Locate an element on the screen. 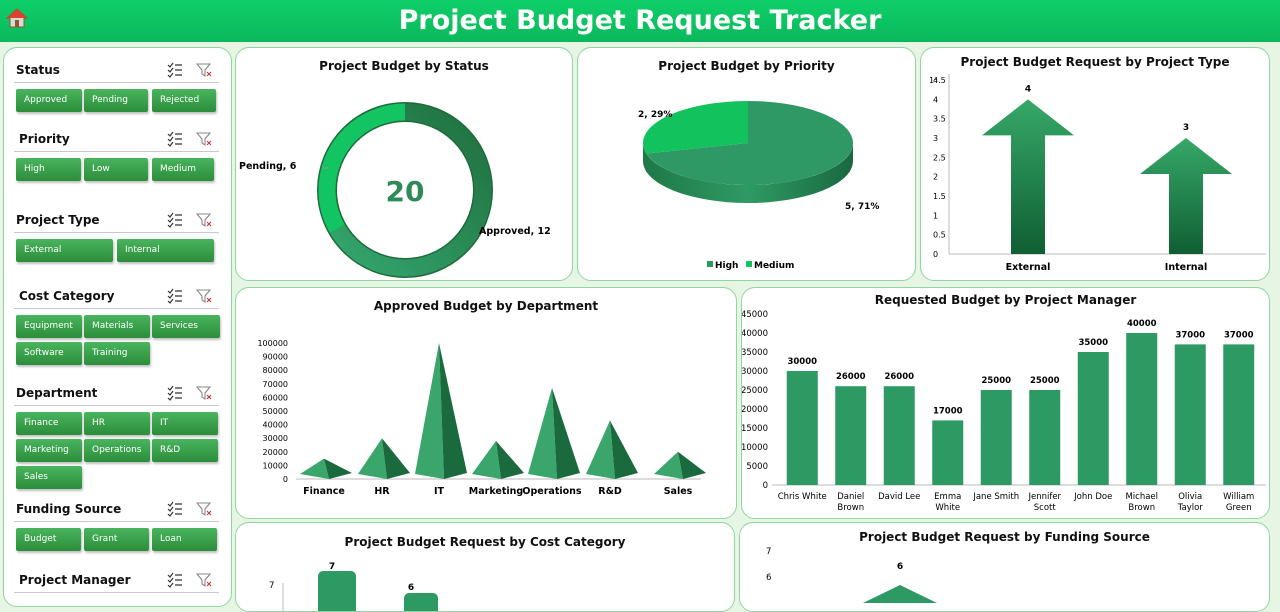  dashboard-header: Project Budget Request Tracker is located at coordinates (640, 21).